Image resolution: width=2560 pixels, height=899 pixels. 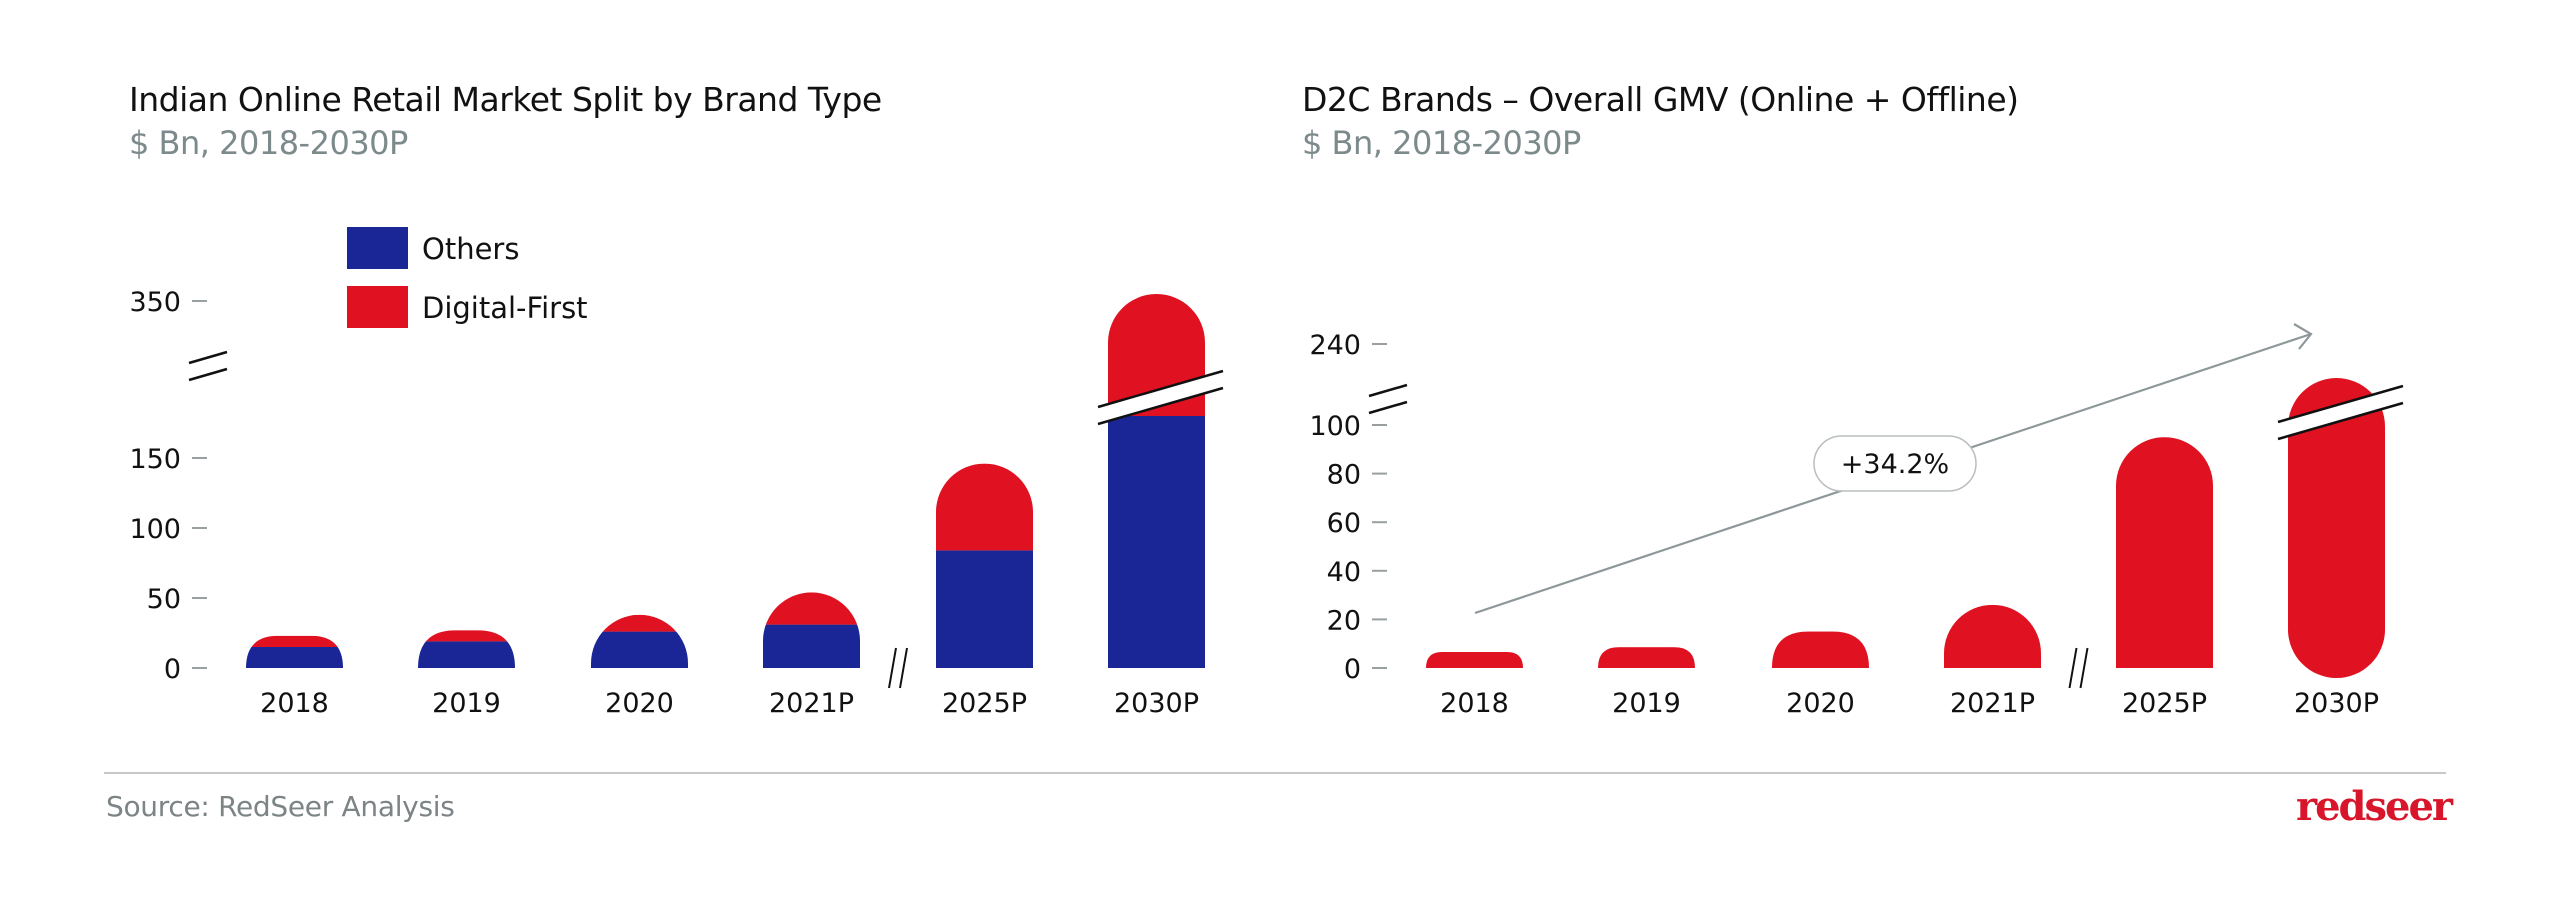 What do you see at coordinates (1344, 620) in the screenshot?
I see `y-tick-label-20: 20` at bounding box center [1344, 620].